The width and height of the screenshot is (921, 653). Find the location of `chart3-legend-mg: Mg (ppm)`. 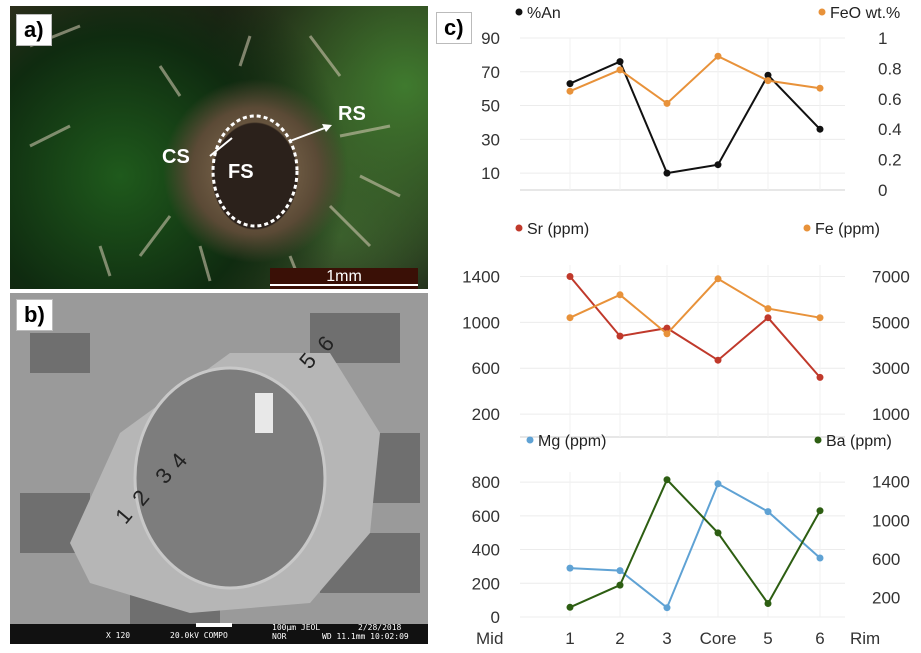

chart3-legend-mg: Mg (ppm) is located at coordinates (572, 441).